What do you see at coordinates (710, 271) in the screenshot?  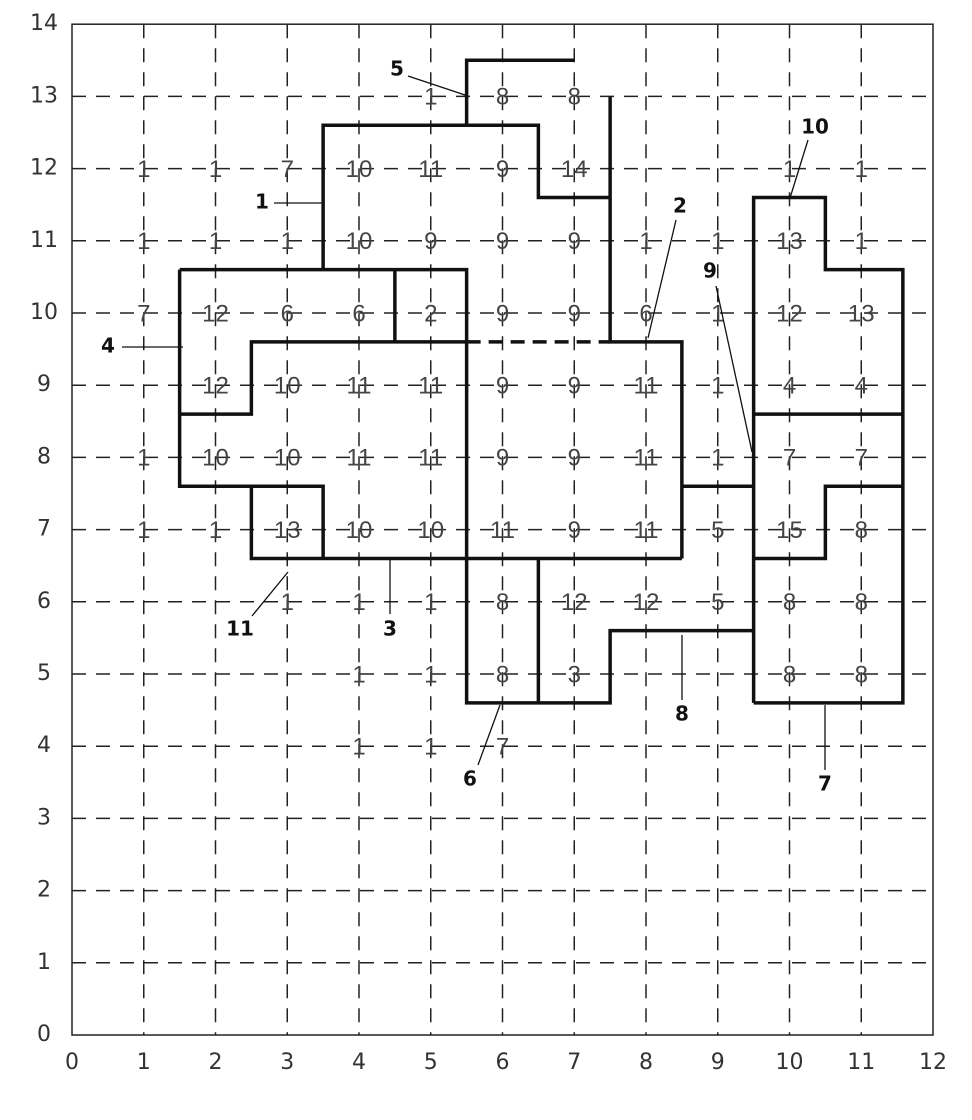 I see `boundary-label: 9` at bounding box center [710, 271].